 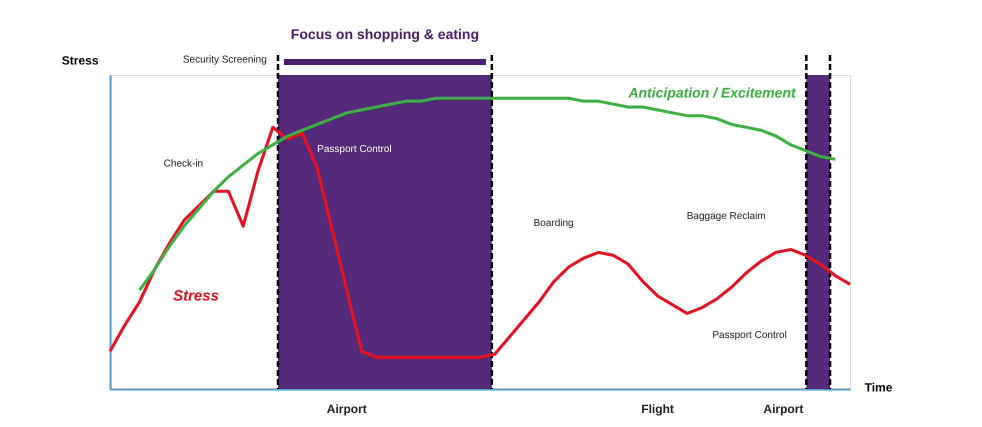 I want to click on text: Focus on shopping & eating, so click(x=385, y=34).